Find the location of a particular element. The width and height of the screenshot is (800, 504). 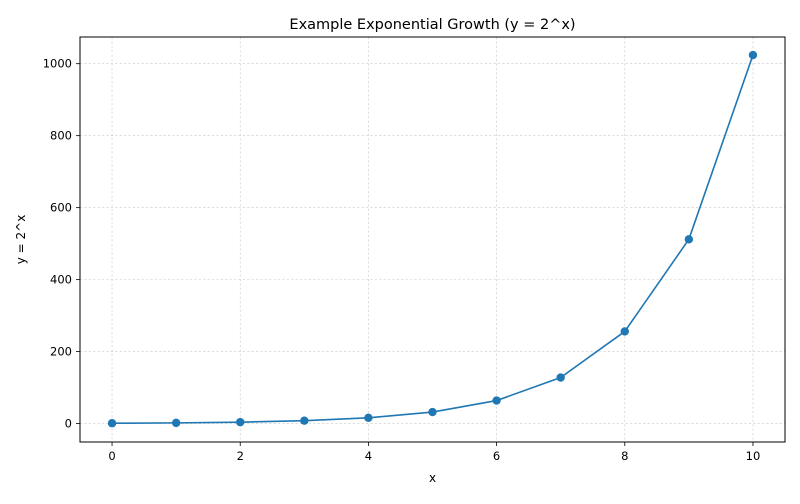

x-tick-label: 4 is located at coordinates (368, 456).